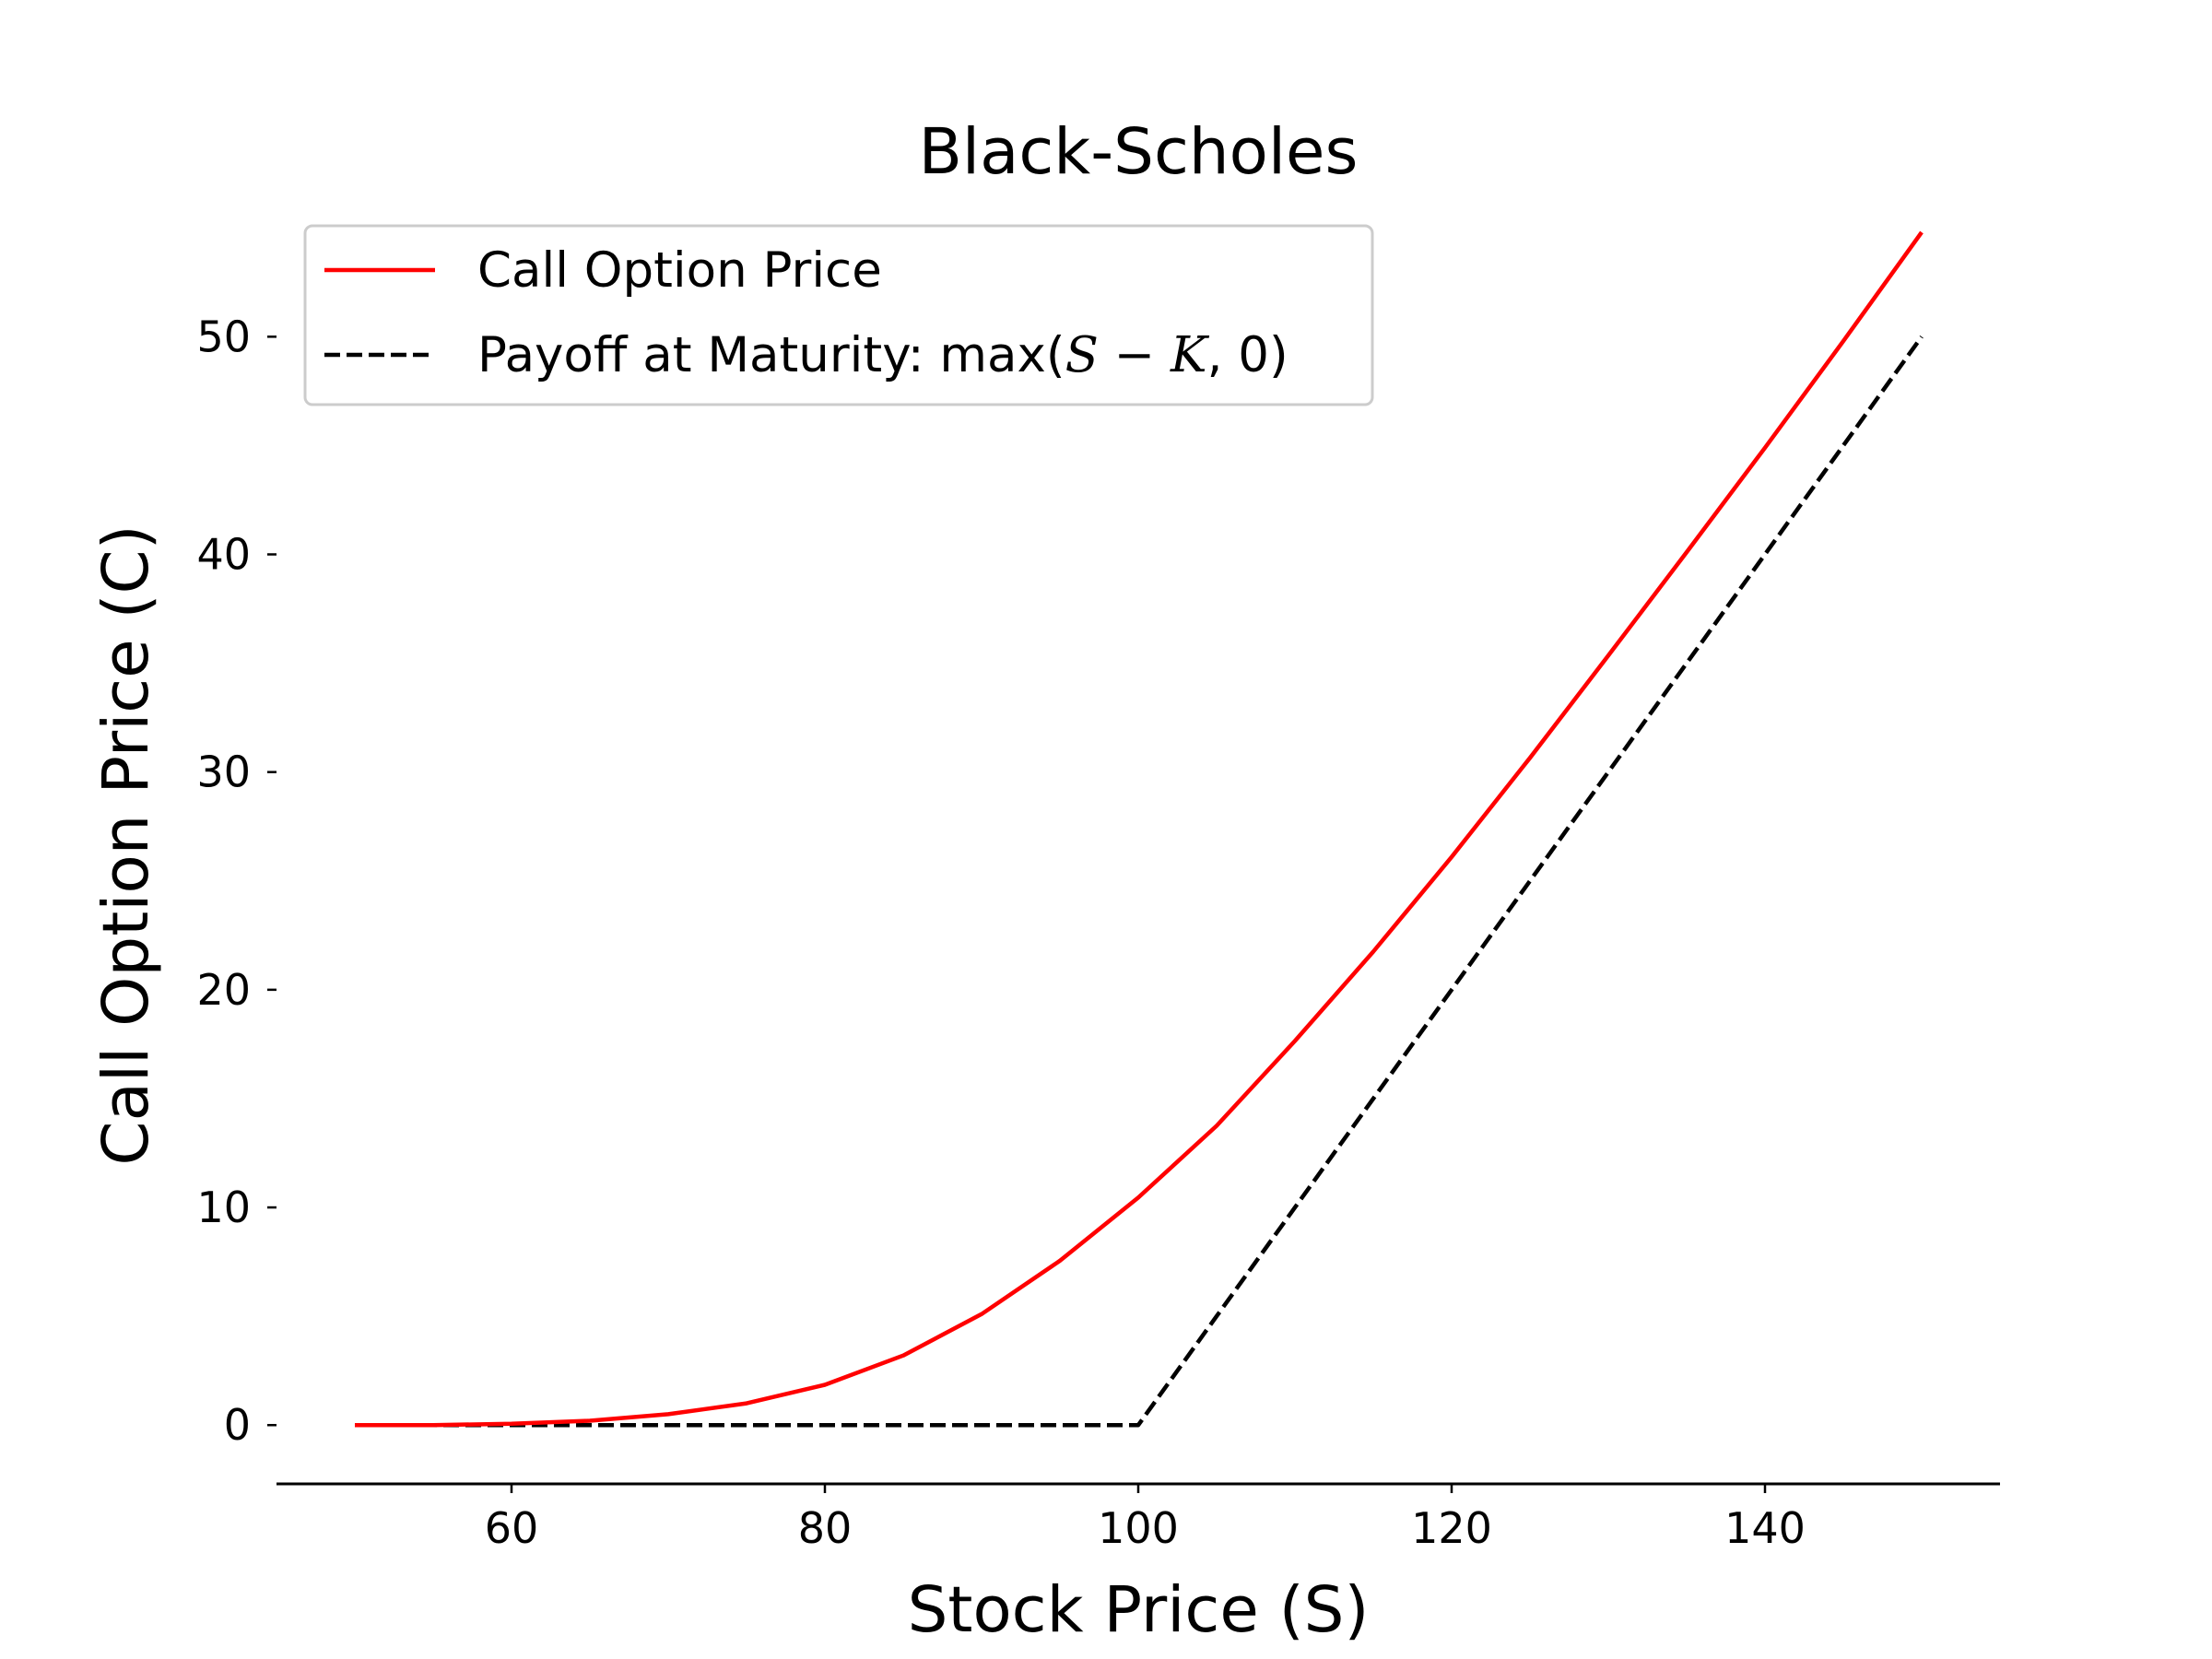  I want to click on x-tick-label: 100, so click(1138, 1528).